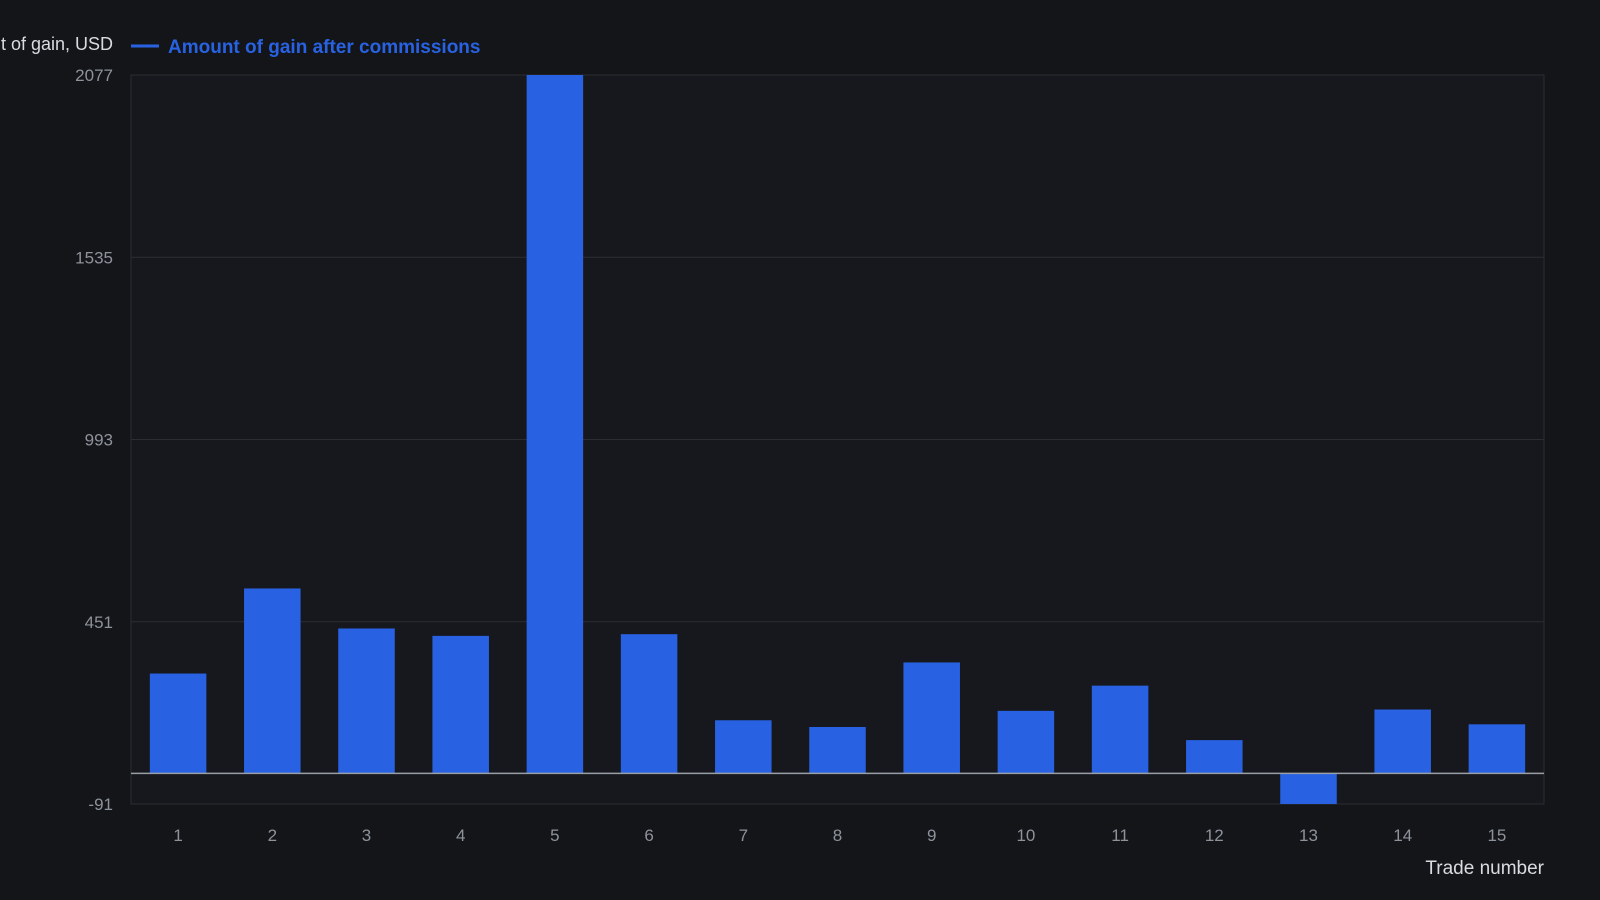 Image resolution: width=1600 pixels, height=900 pixels. I want to click on x-tick-label: 9, so click(931, 835).